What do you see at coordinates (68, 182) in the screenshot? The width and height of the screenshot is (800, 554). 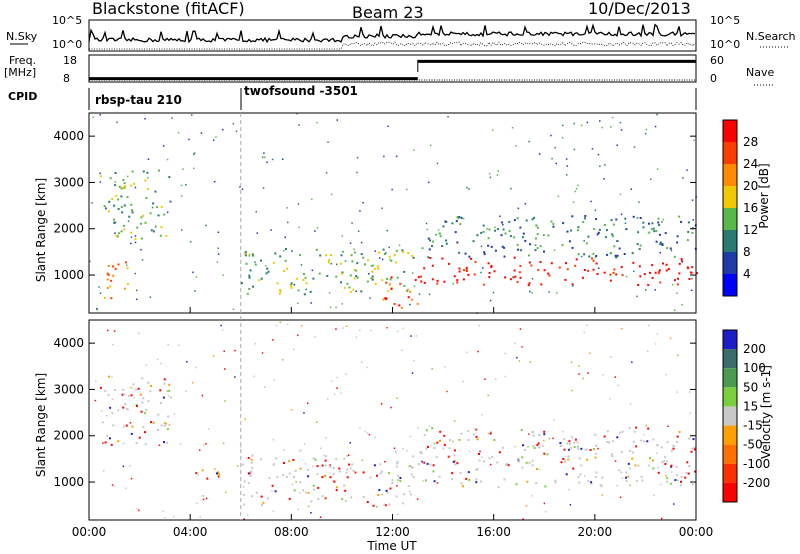 I see `y-tick-label: 3000` at bounding box center [68, 182].